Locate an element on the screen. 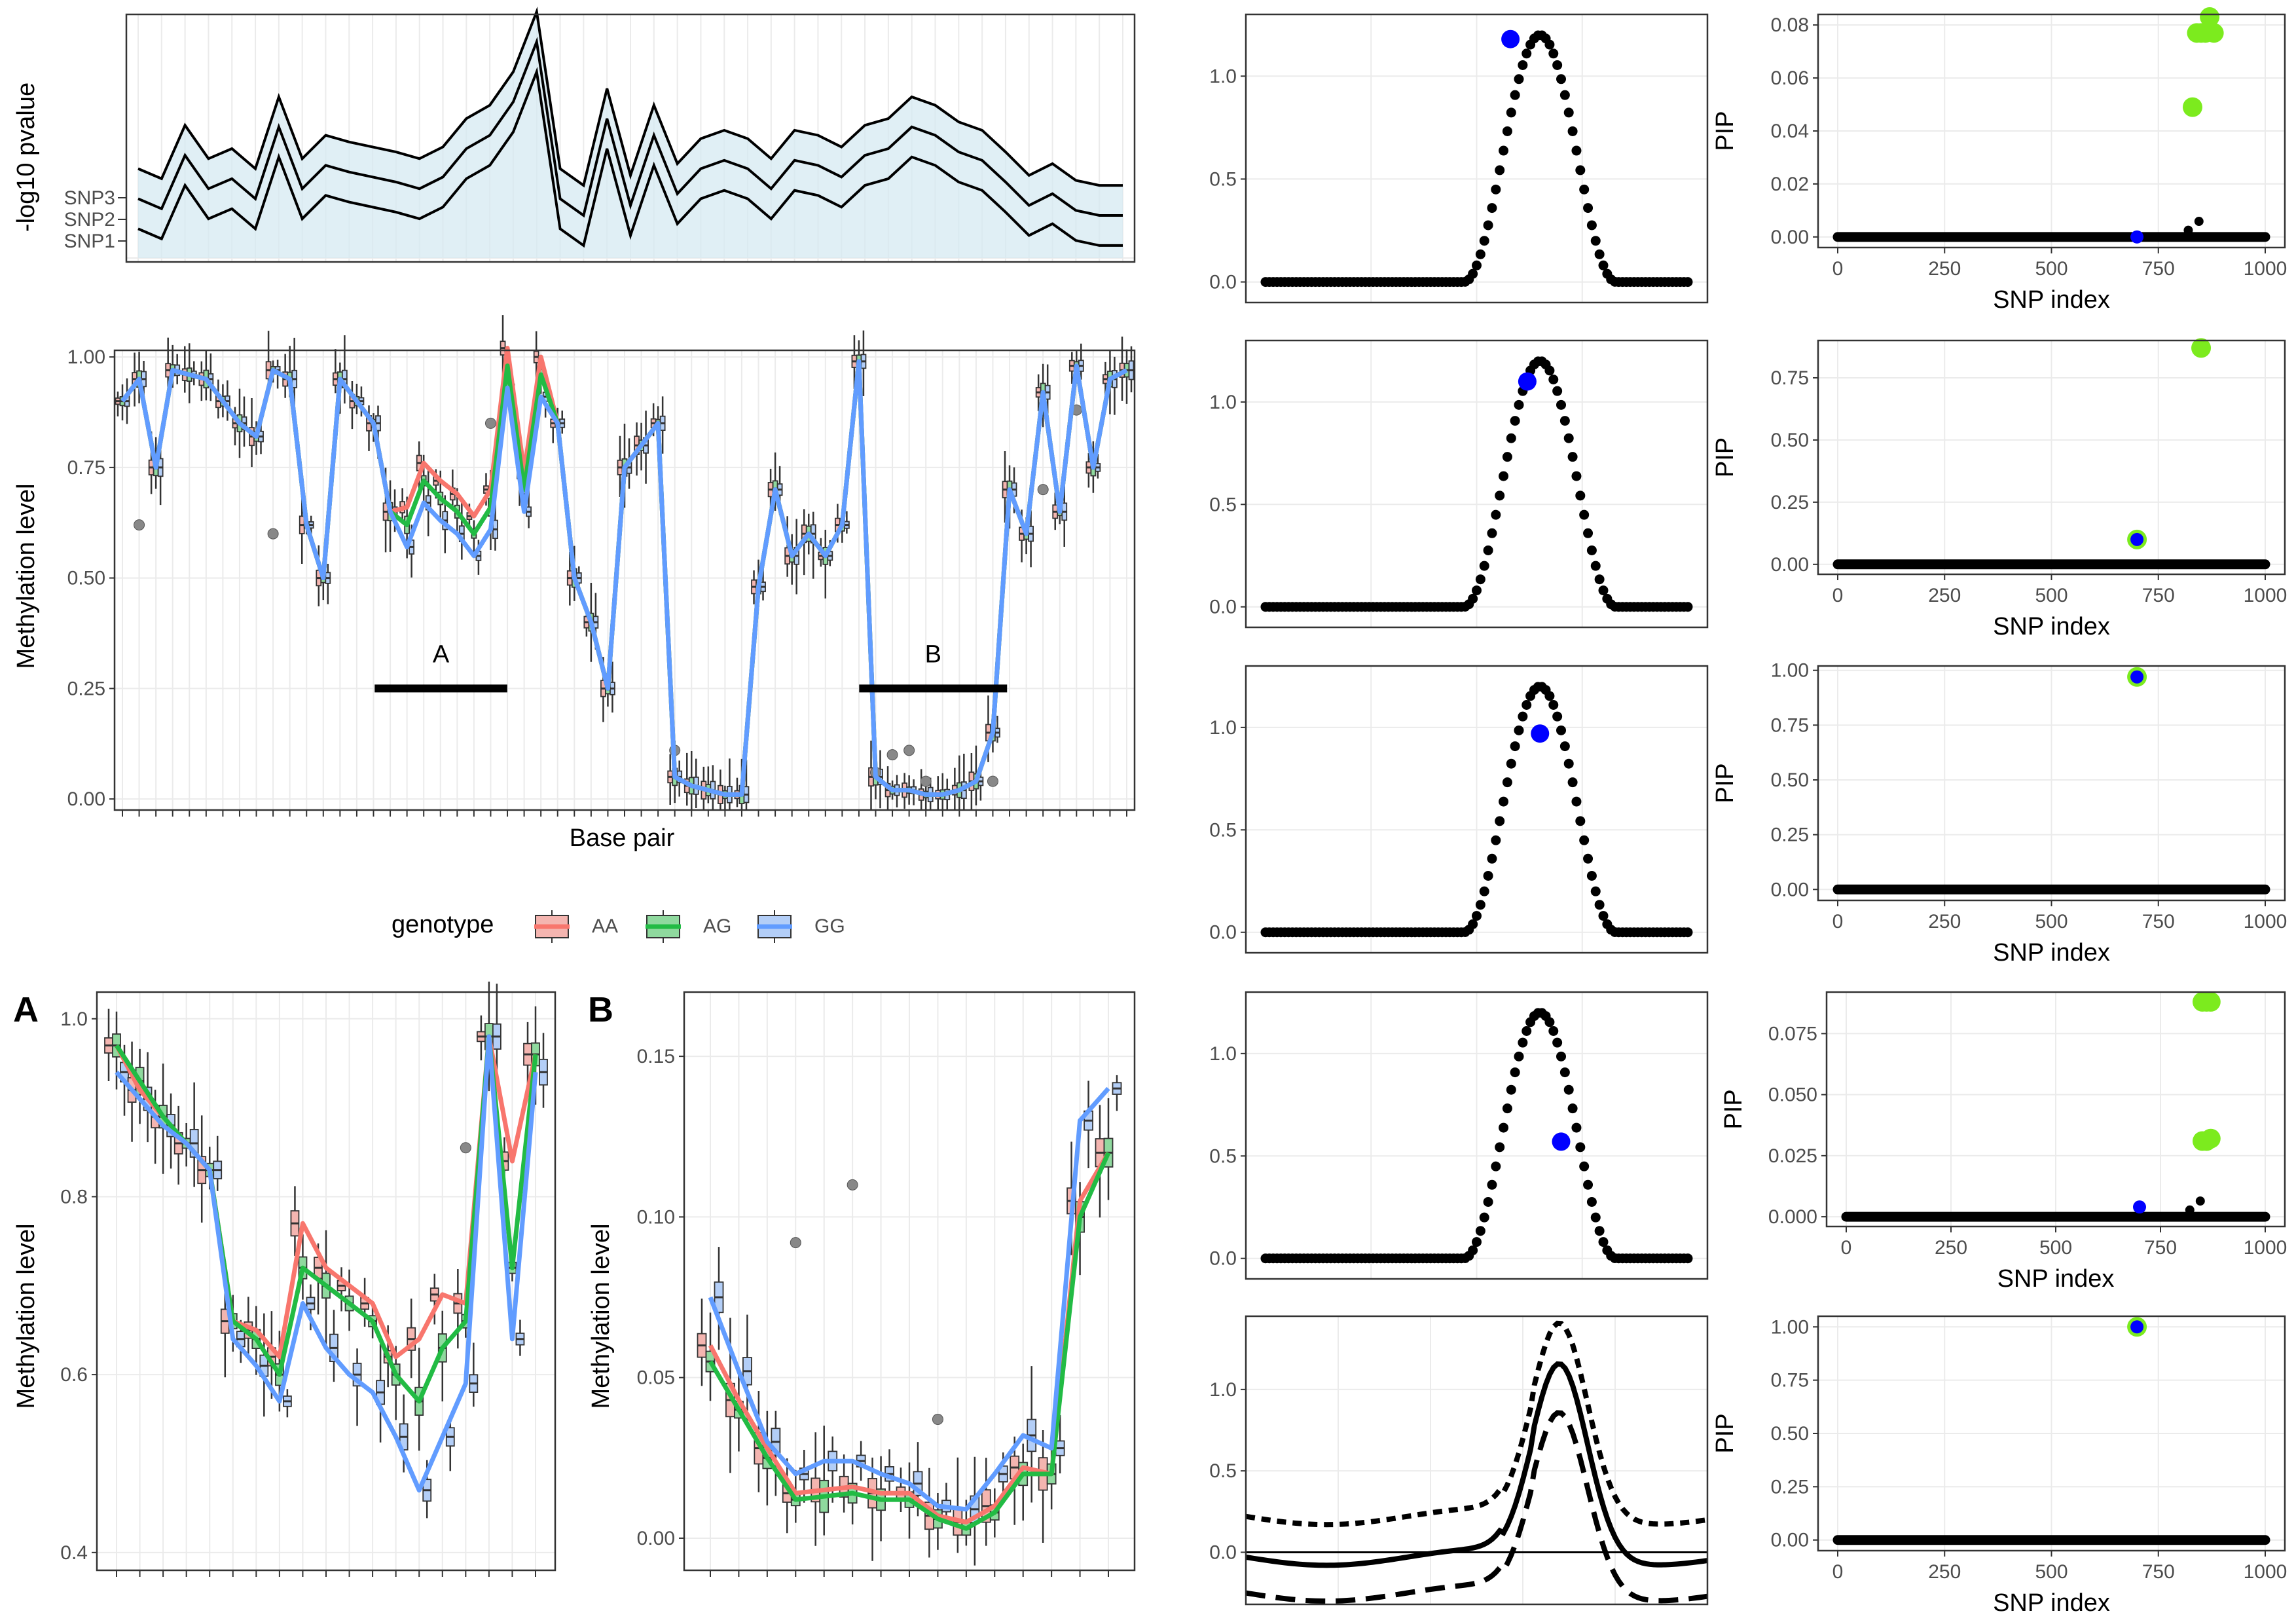 The image size is (2296, 1624). pip-xtick: 250 is located at coordinates (1944, 595).